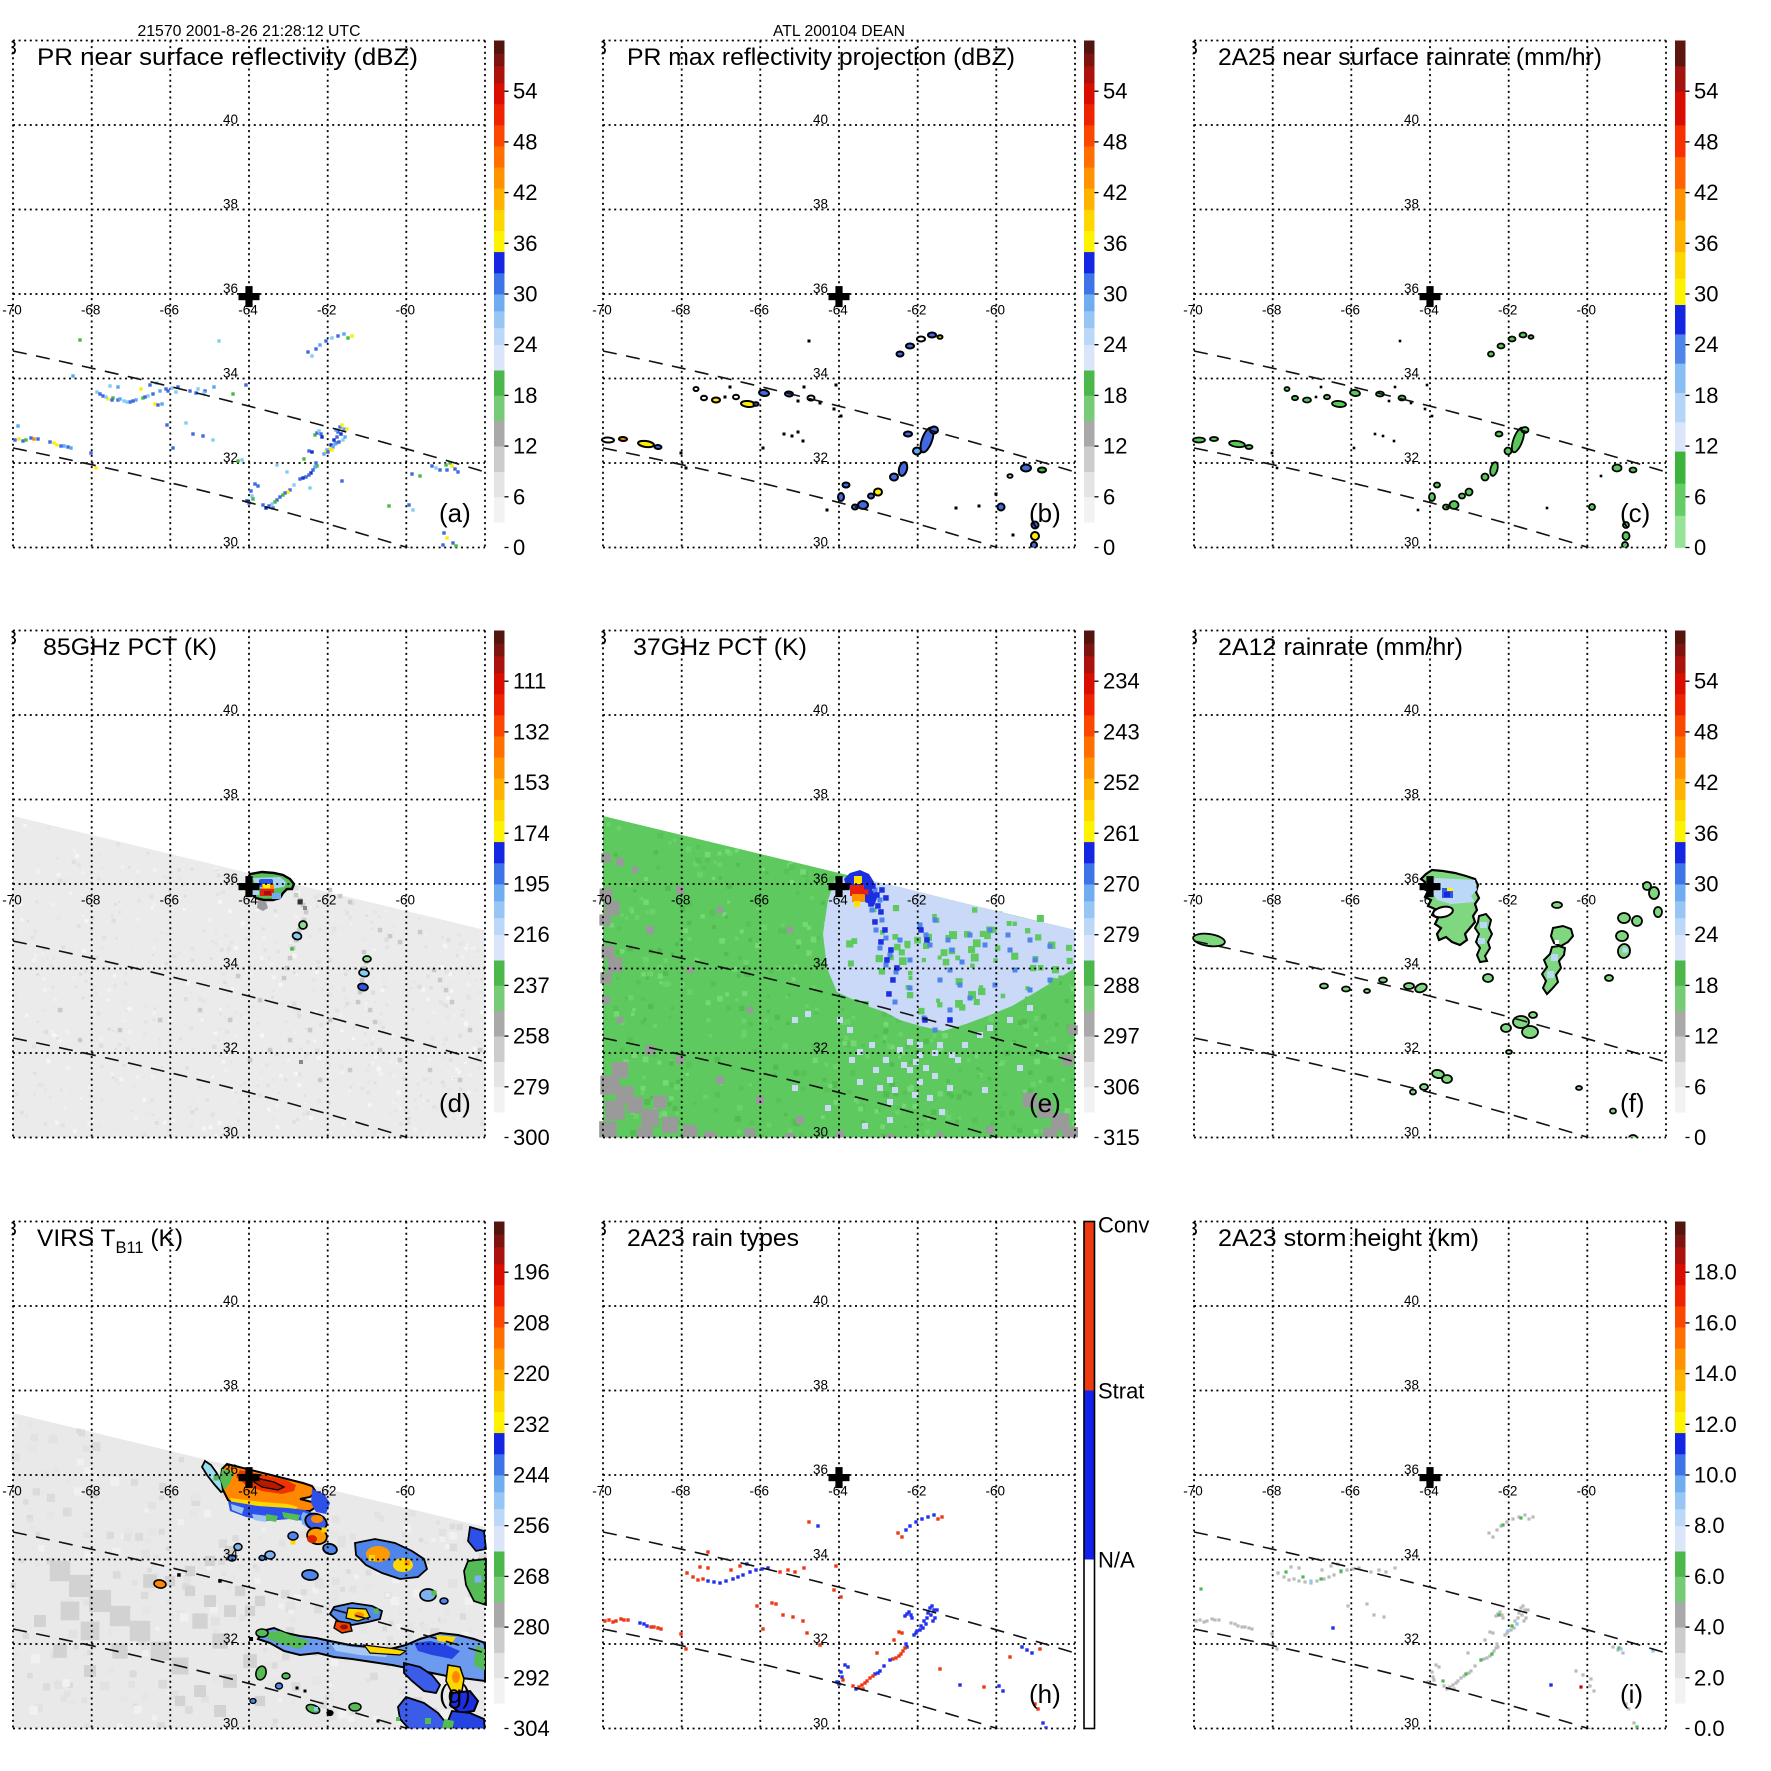 The height and width of the screenshot is (1771, 1771). Describe the element at coordinates (531, 1322) in the screenshot. I see `svg-text: 208` at that location.